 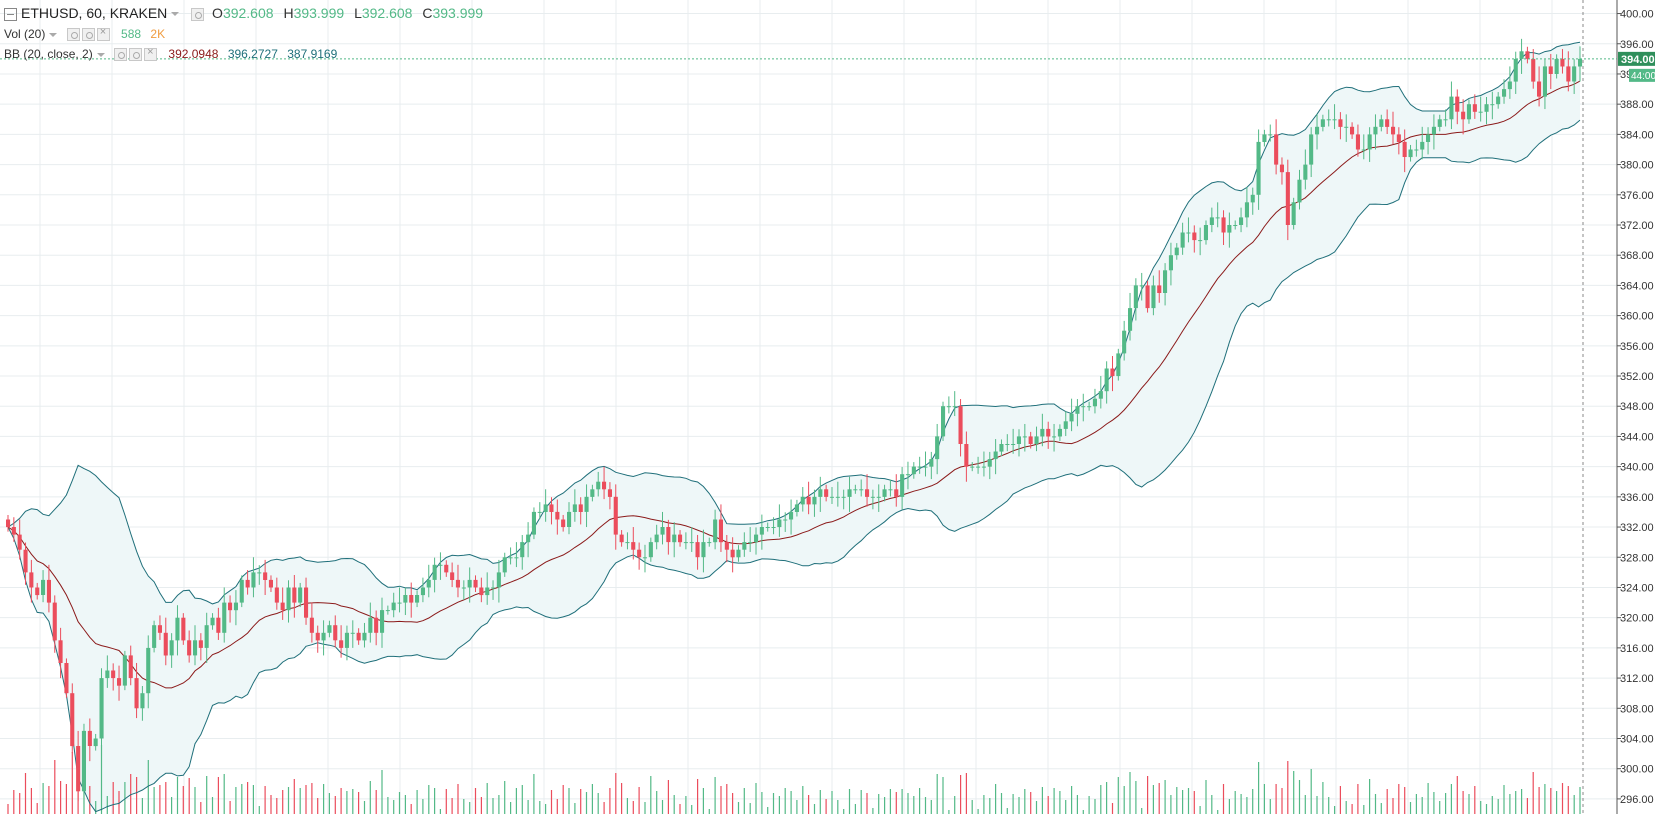 What do you see at coordinates (198, 14) in the screenshot?
I see `eye-icon` at bounding box center [198, 14].